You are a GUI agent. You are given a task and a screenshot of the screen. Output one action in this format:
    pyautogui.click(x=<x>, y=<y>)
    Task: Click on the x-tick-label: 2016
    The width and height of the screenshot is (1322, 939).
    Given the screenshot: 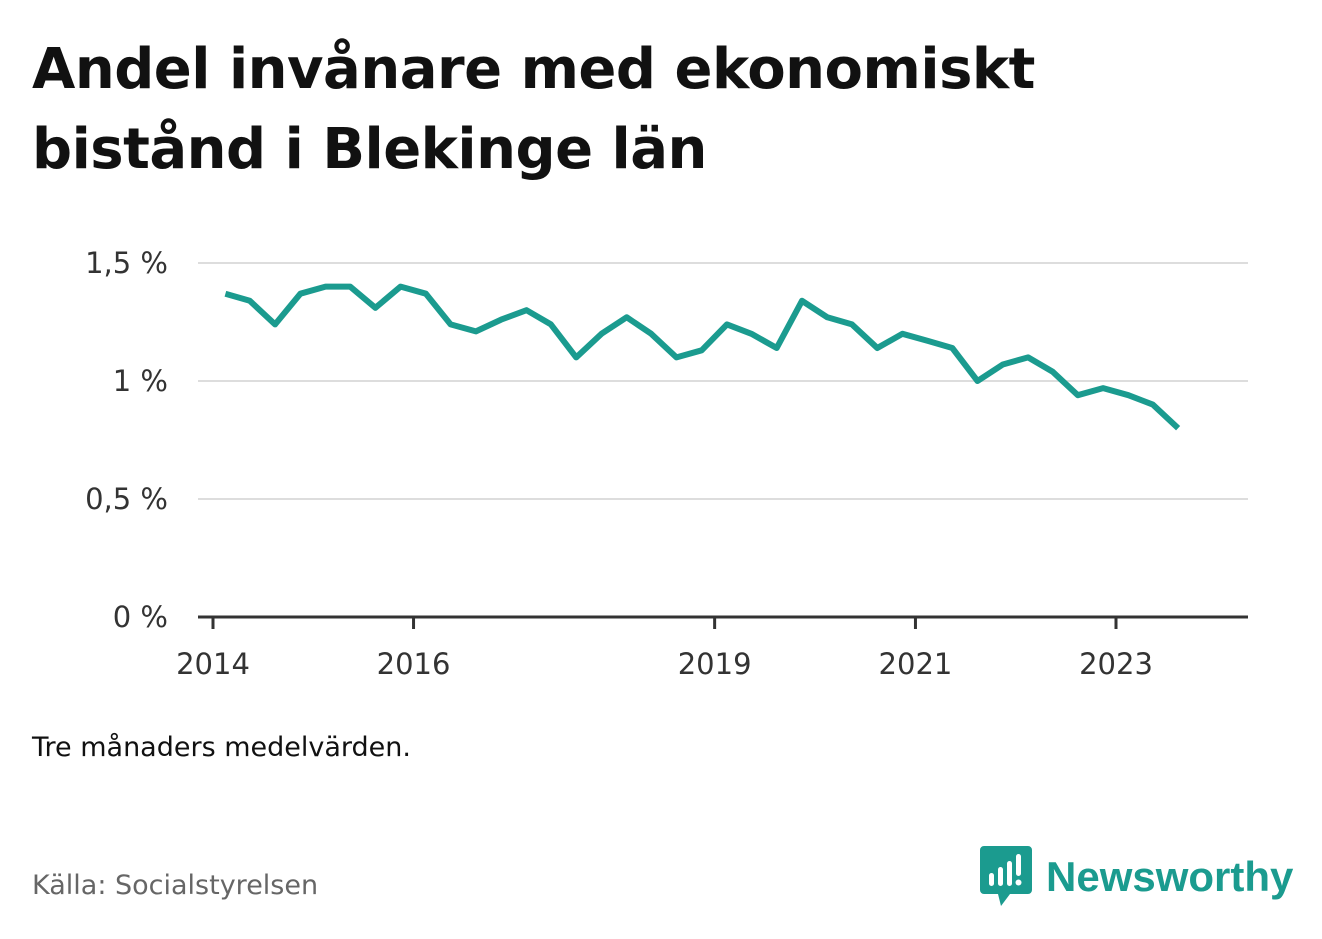 What is the action you would take?
    pyautogui.click(x=414, y=664)
    